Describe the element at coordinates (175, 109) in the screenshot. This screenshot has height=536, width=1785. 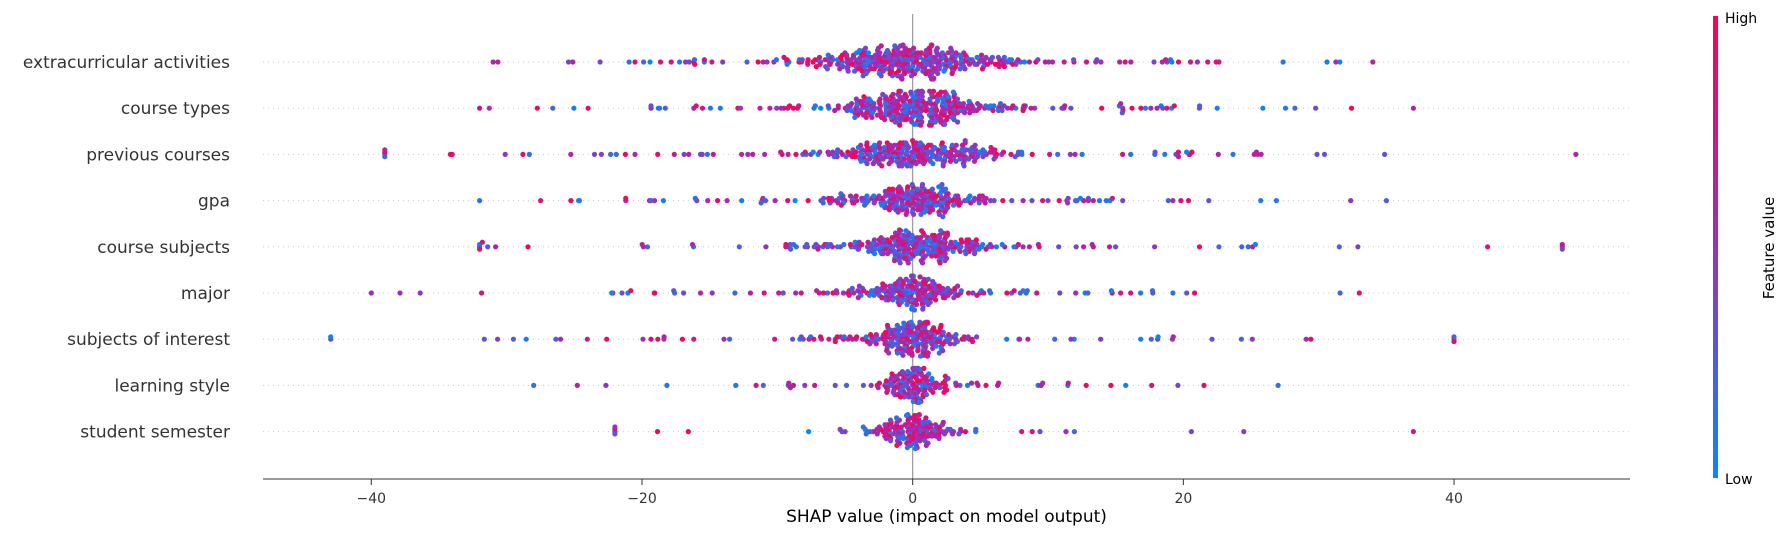
I see `feature-label: course types` at that location.